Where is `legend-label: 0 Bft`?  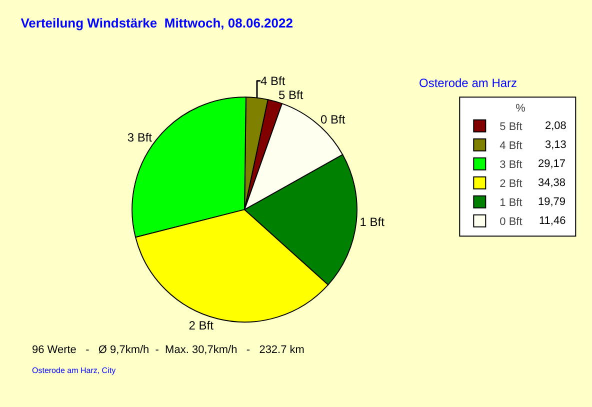 legend-label: 0 Bft is located at coordinates (511, 222).